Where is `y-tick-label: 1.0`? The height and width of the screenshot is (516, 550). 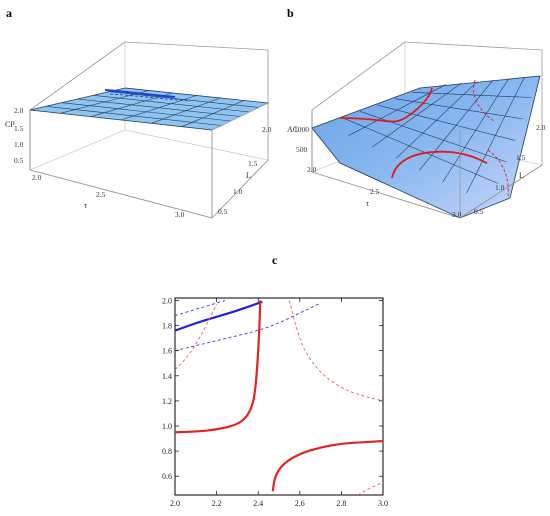 y-tick-label: 1.0 is located at coordinates (167, 426).